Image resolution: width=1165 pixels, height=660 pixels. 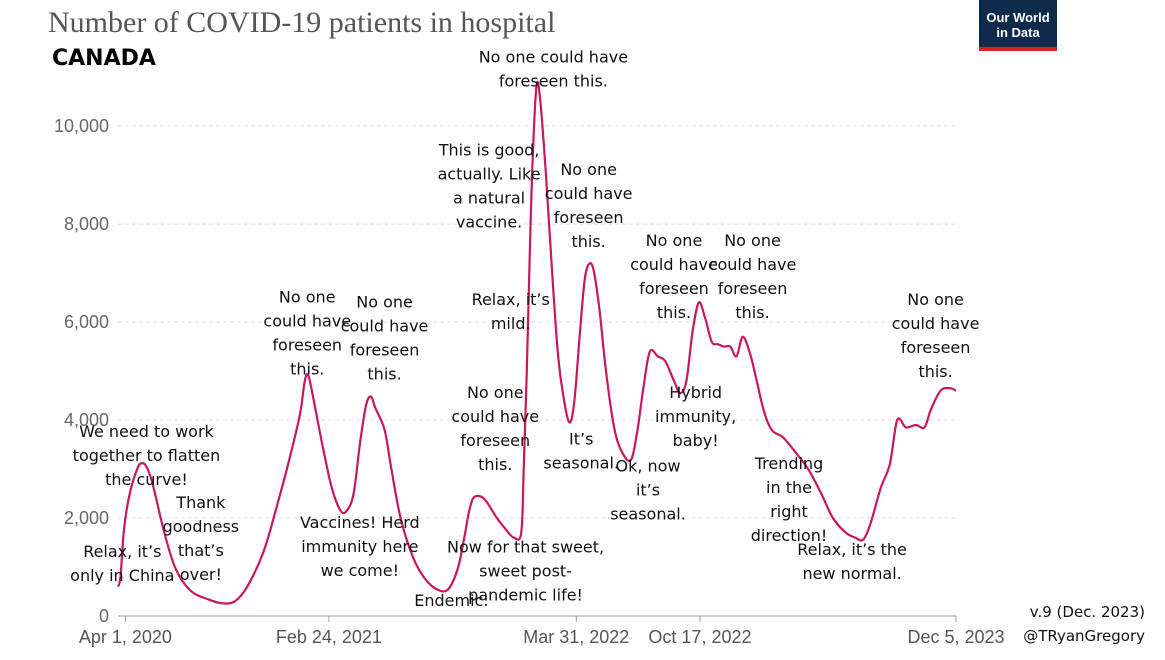 What do you see at coordinates (86, 420) in the screenshot?
I see `y-tick-label: 4,000` at bounding box center [86, 420].